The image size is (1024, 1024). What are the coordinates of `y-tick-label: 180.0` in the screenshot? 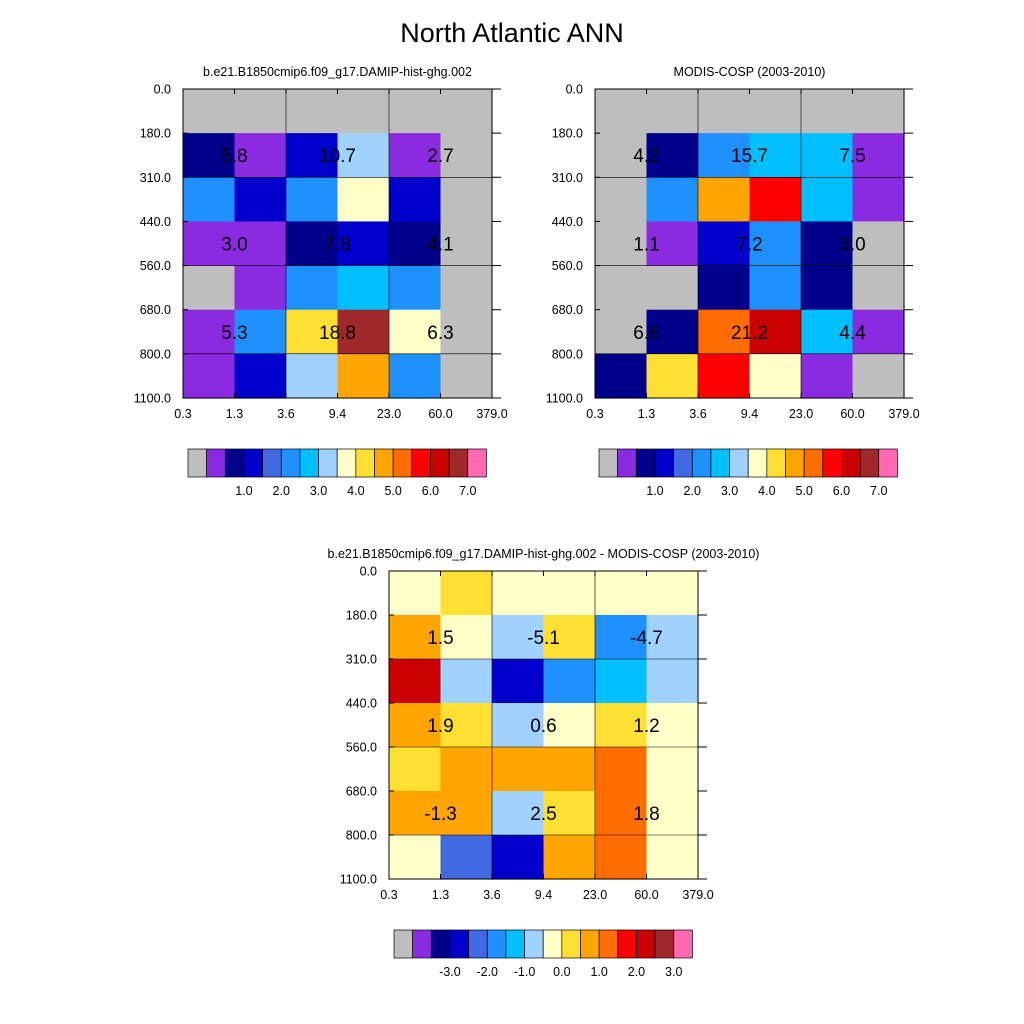 It's located at (361, 616).